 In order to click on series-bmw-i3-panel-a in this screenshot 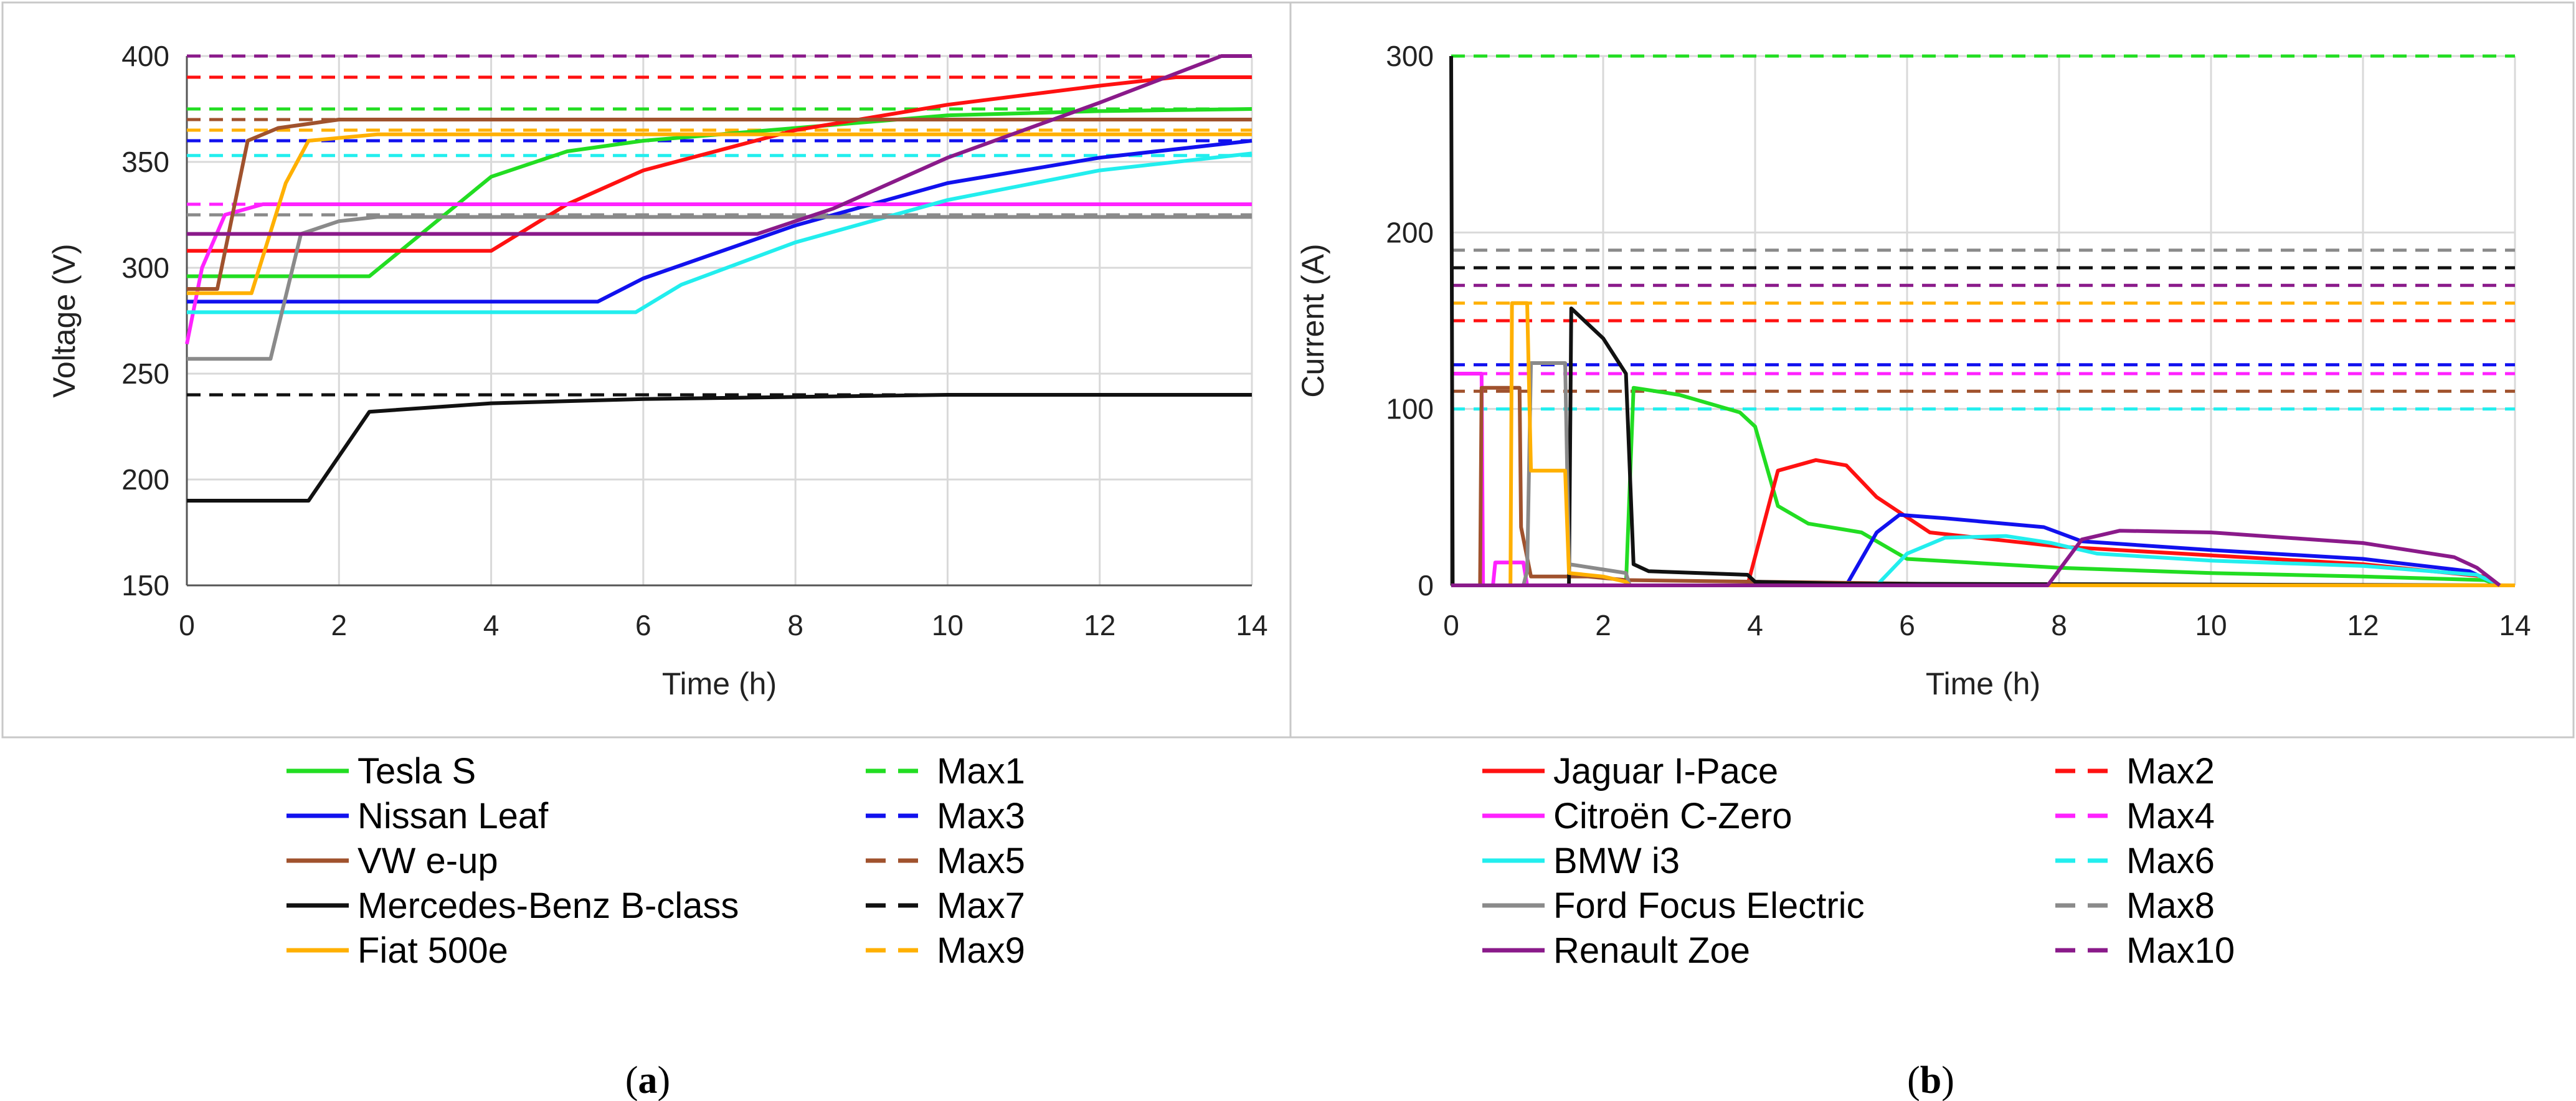, I will do `click(720, 232)`.